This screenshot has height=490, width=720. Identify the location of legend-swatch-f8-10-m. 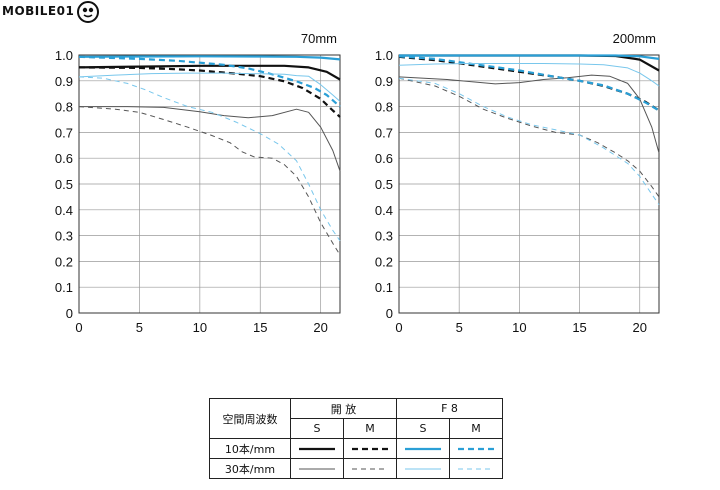
(476, 448).